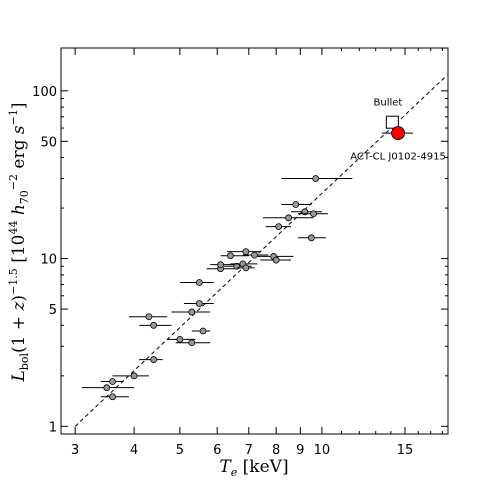  What do you see at coordinates (300, 450) in the screenshot?
I see `x-tick-label: 9` at bounding box center [300, 450].